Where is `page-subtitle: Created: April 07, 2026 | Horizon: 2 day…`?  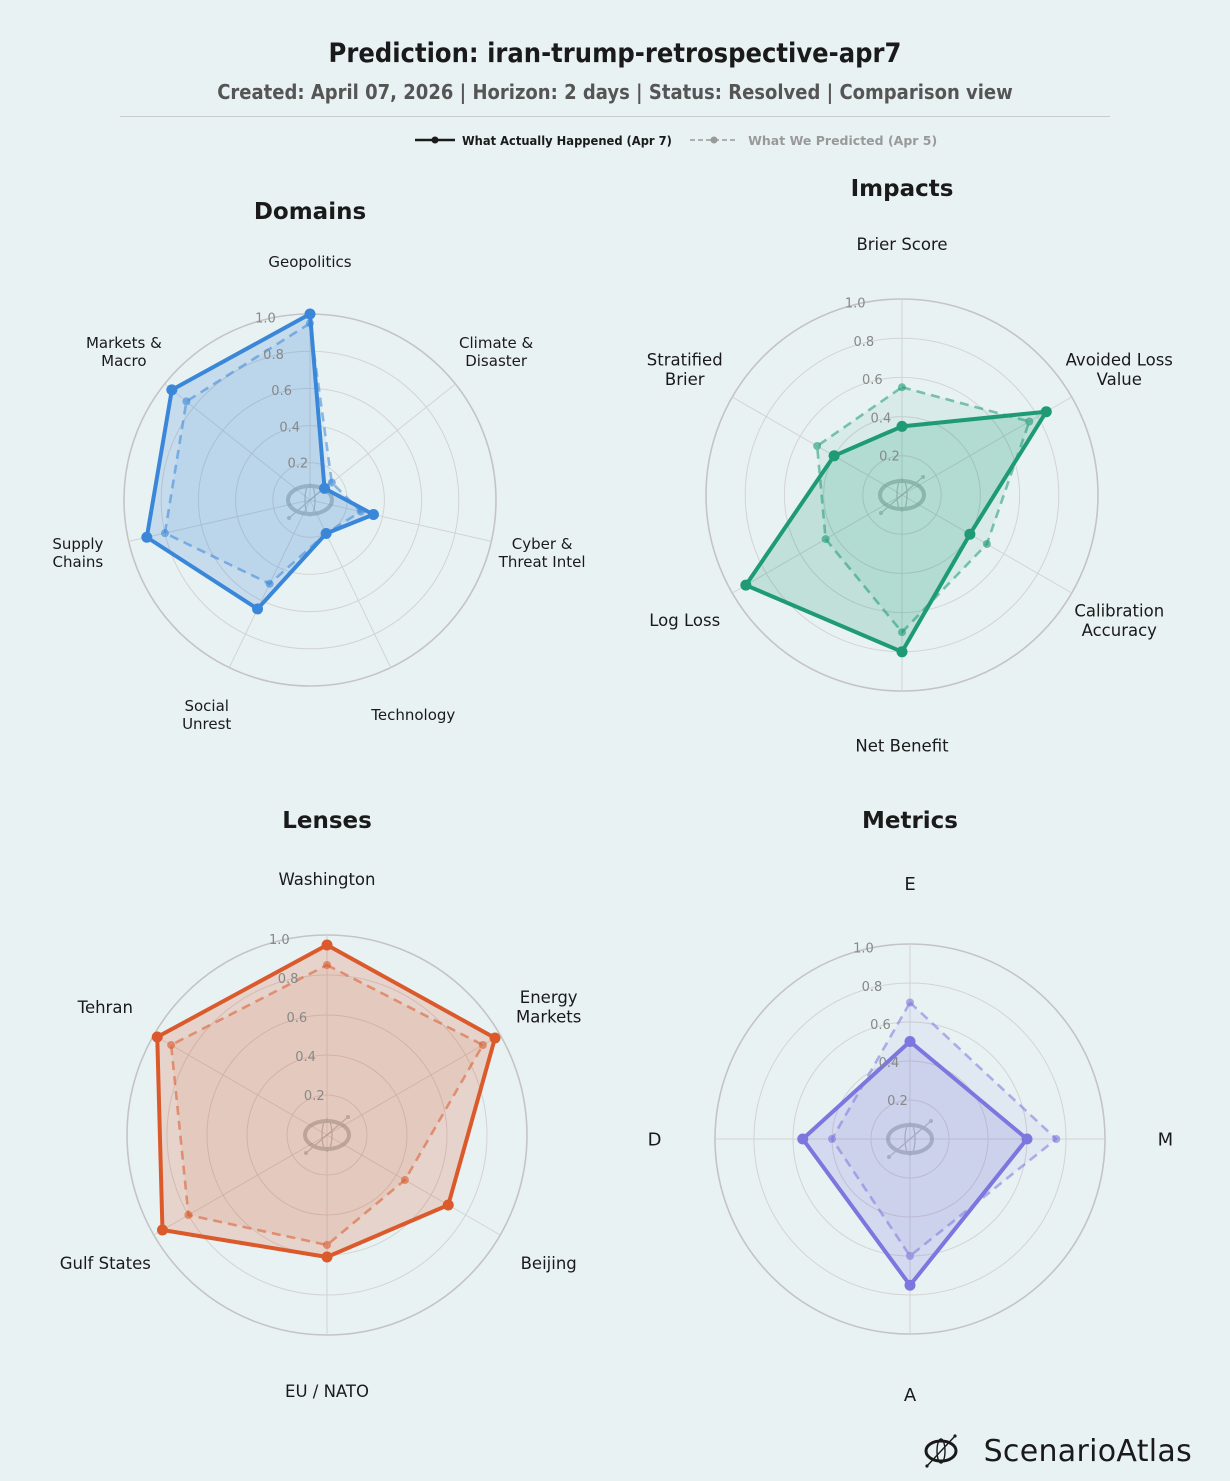
page-subtitle: Created: April 07, 2026 | Horizon: 2 day… is located at coordinates (615, 92).